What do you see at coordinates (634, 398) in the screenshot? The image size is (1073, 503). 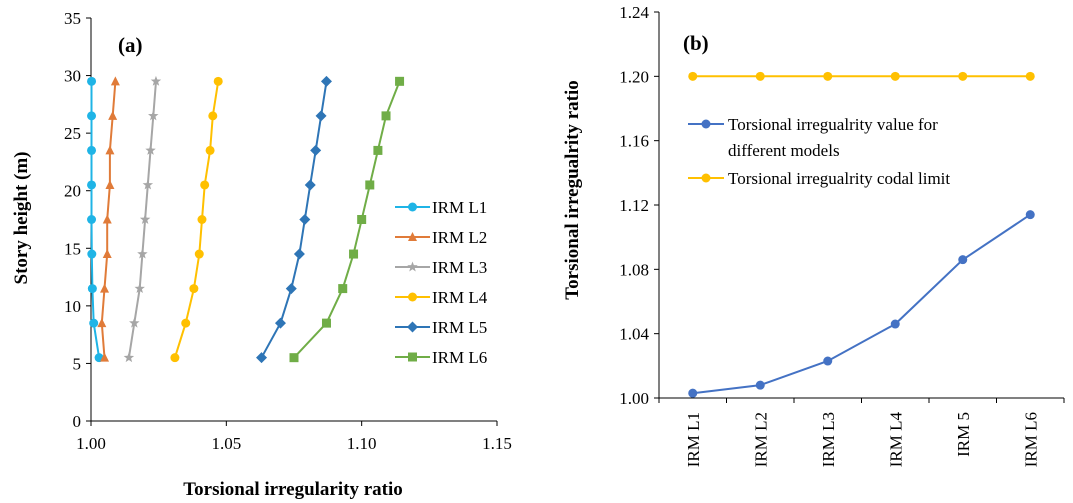 I see `panel-b-y-tick-label: 1.00` at bounding box center [634, 398].